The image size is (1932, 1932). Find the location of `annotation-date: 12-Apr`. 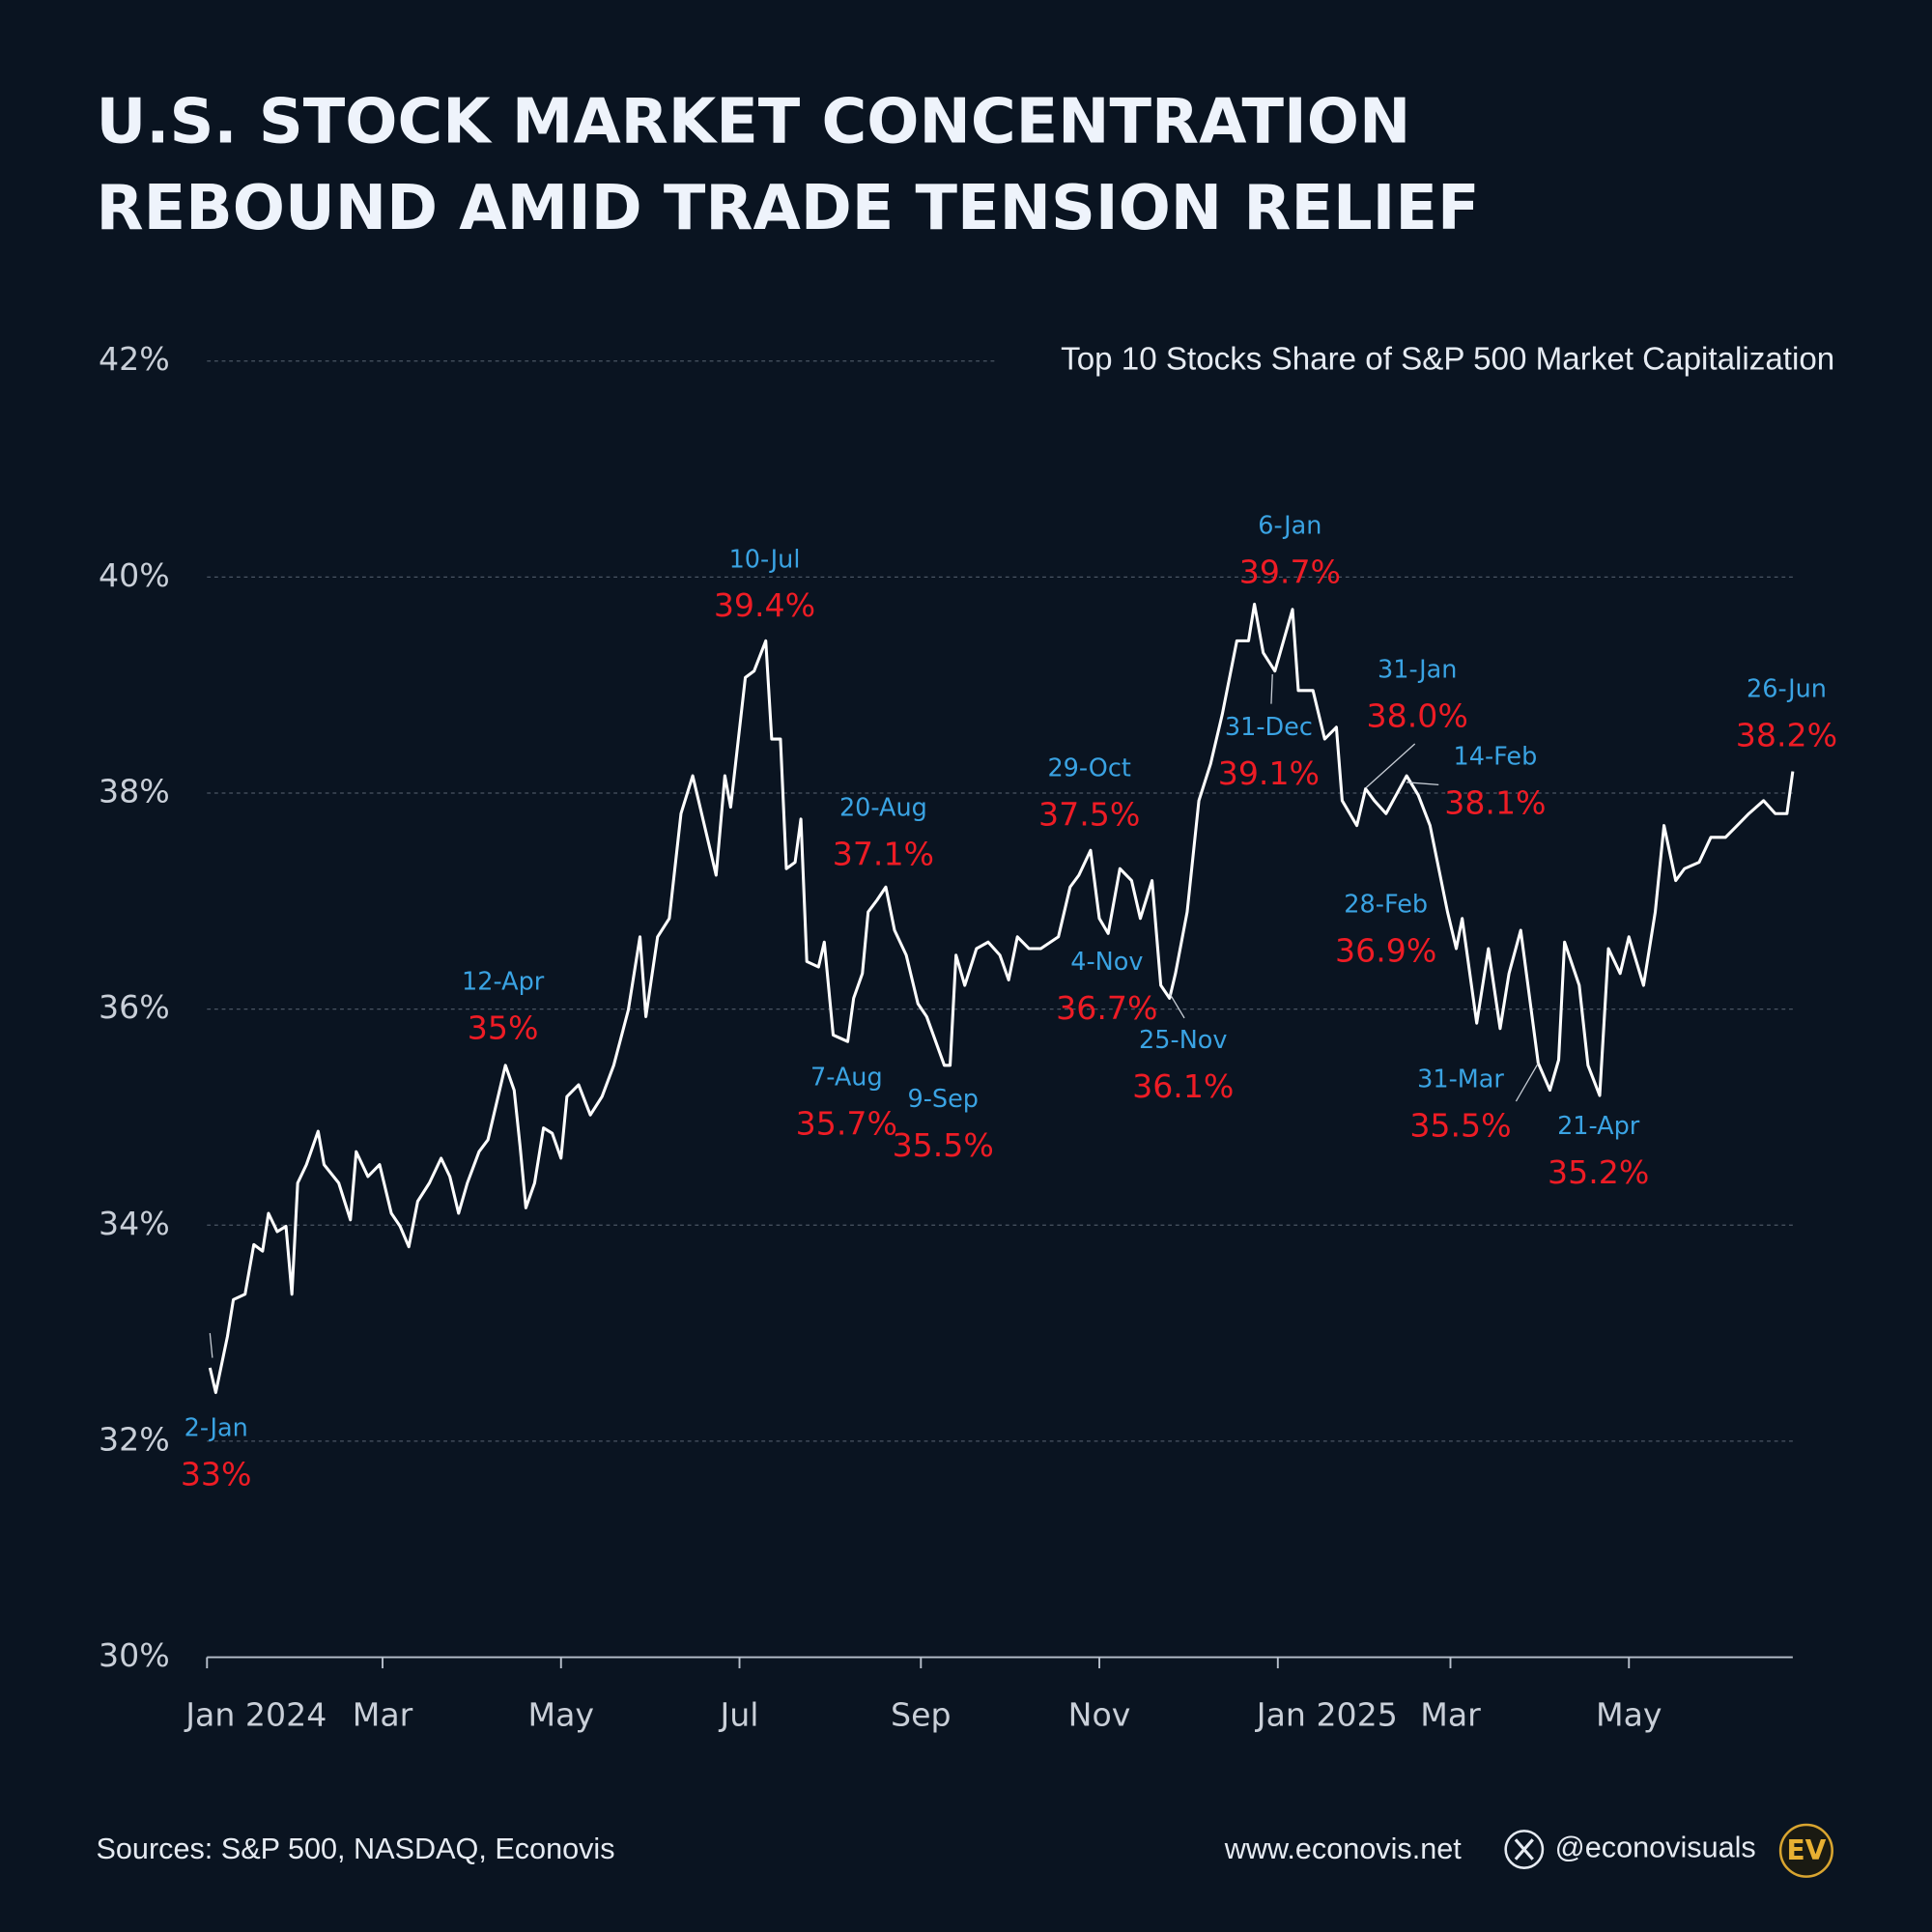

annotation-date: 12-Apr is located at coordinates (503, 981).